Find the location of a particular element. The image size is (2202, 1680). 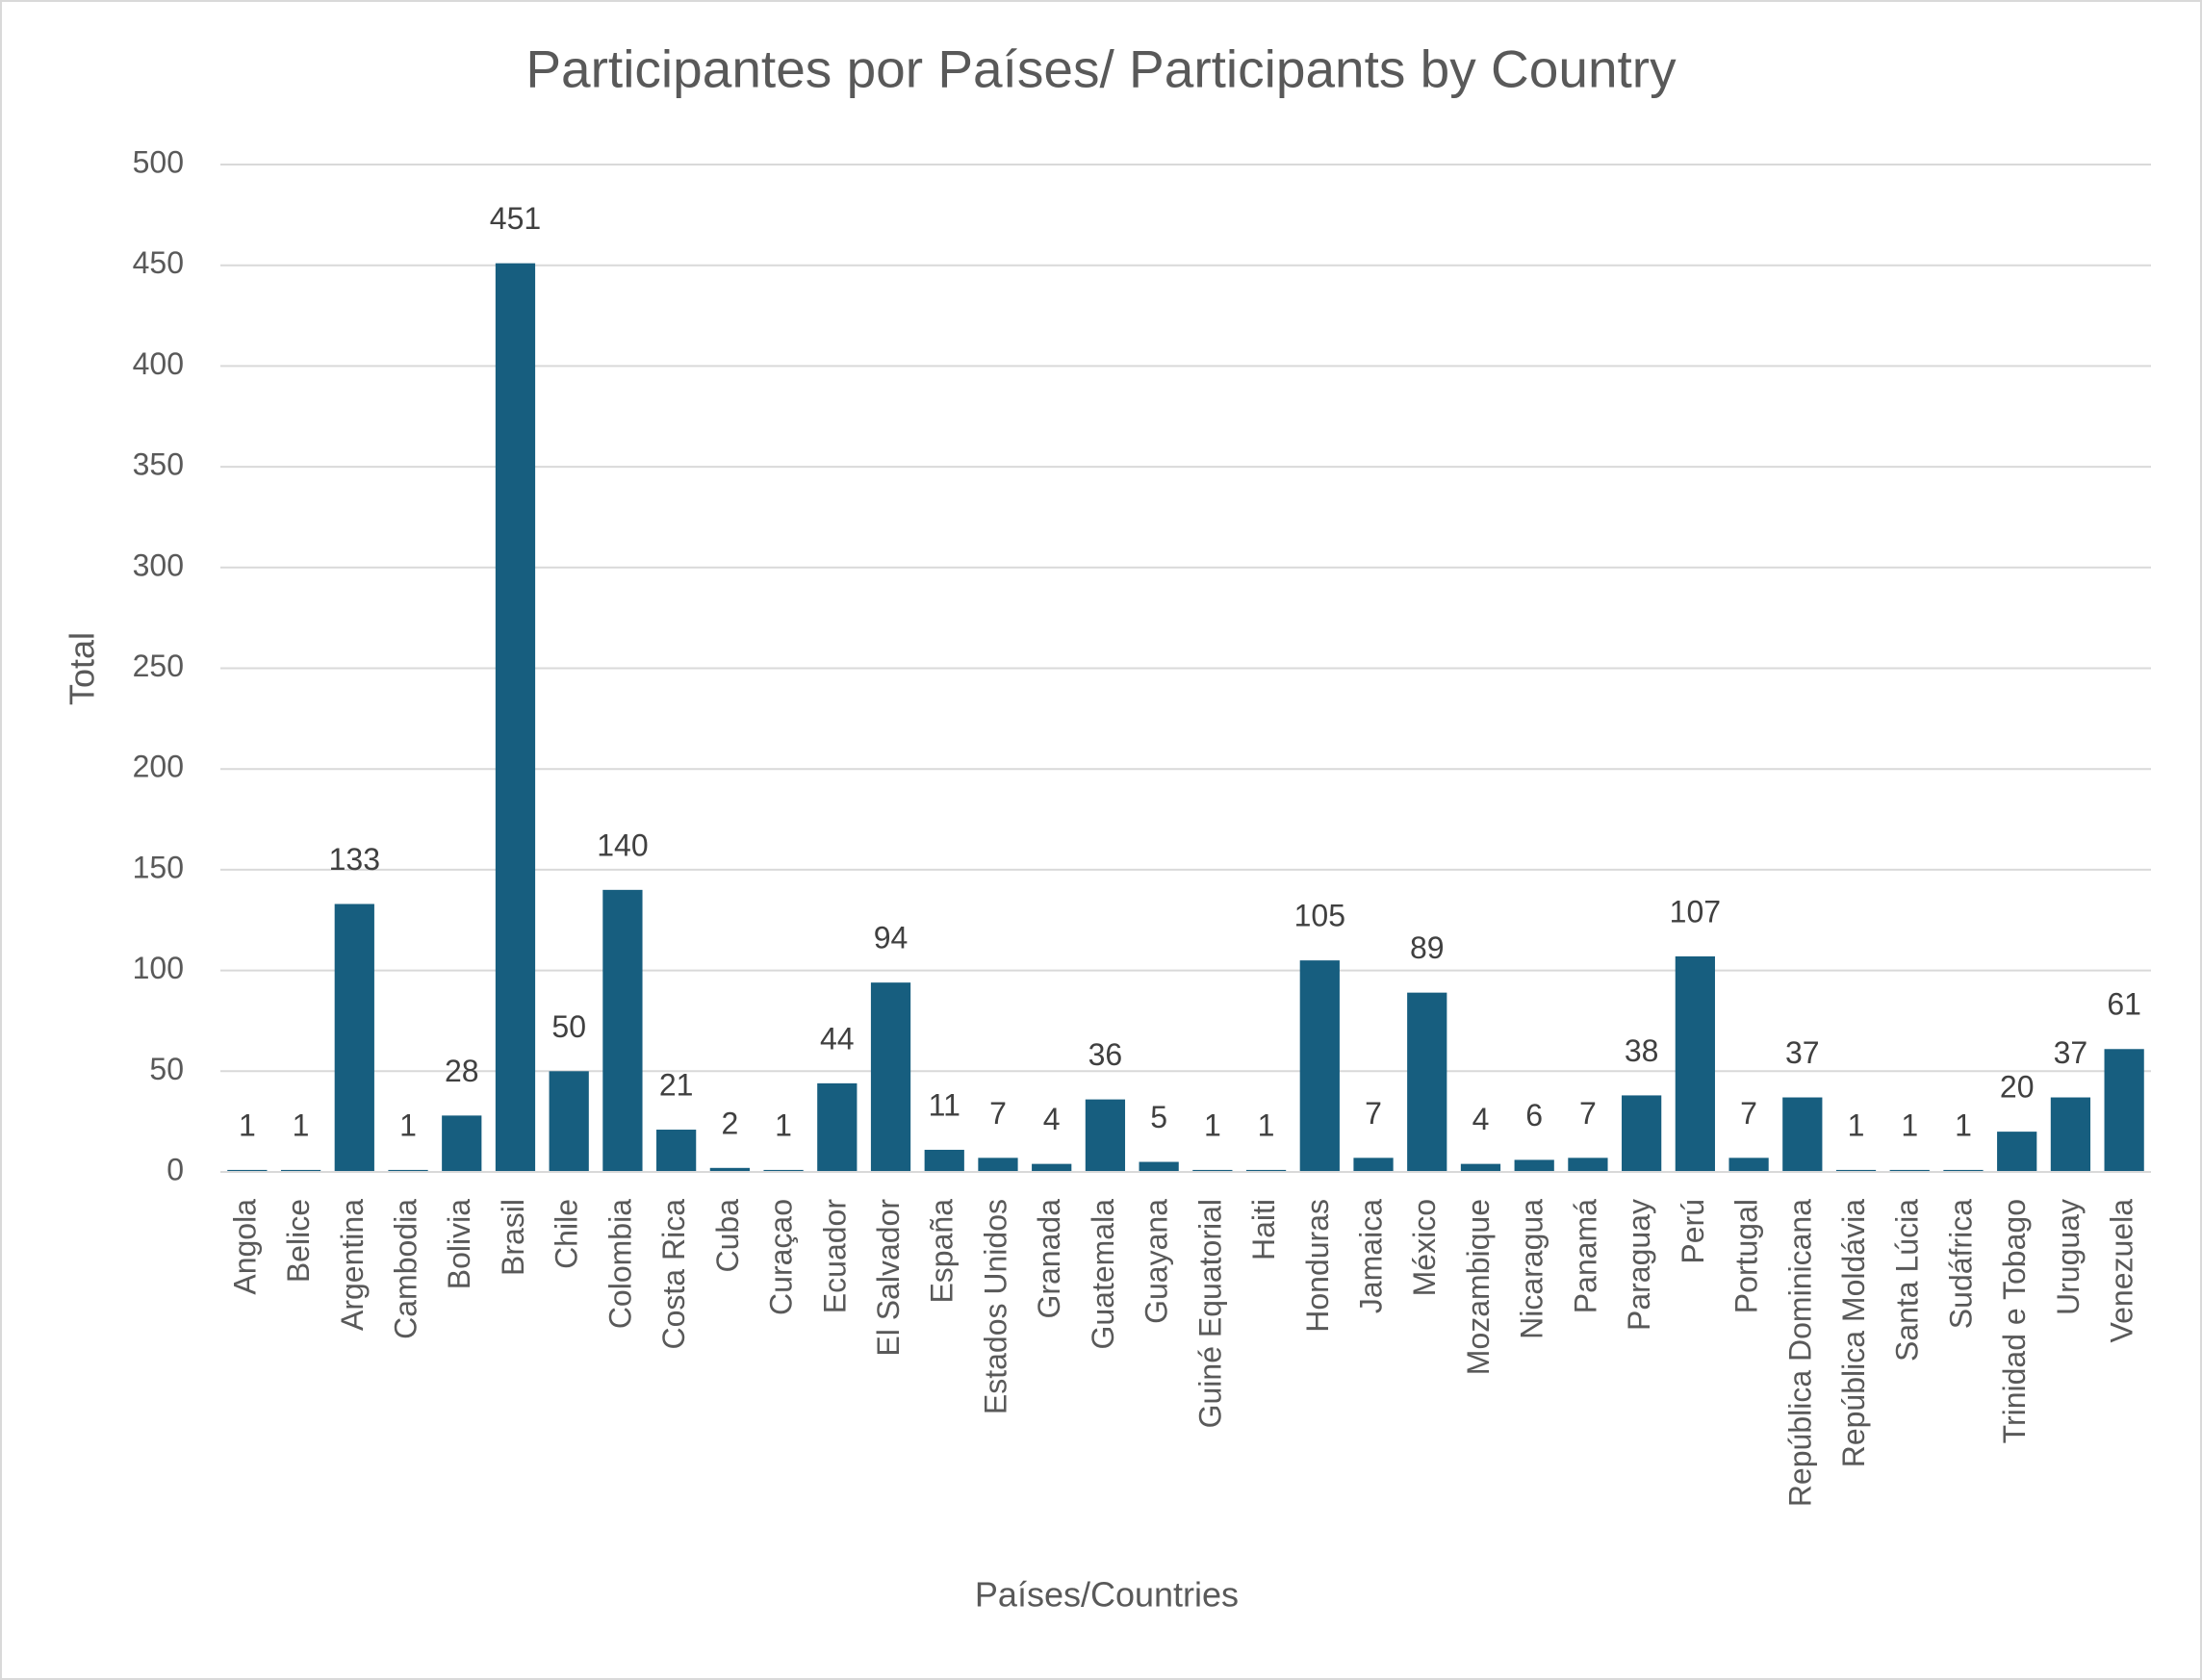

y-tick-label: 50 is located at coordinates (166, 1069).